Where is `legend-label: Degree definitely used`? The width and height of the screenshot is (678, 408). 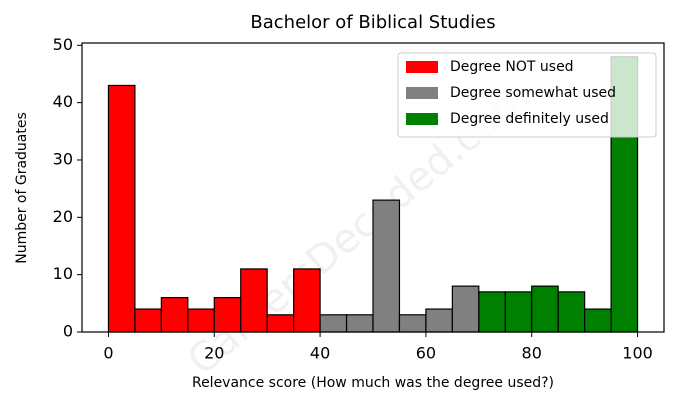 legend-label: Degree definitely used is located at coordinates (529, 119).